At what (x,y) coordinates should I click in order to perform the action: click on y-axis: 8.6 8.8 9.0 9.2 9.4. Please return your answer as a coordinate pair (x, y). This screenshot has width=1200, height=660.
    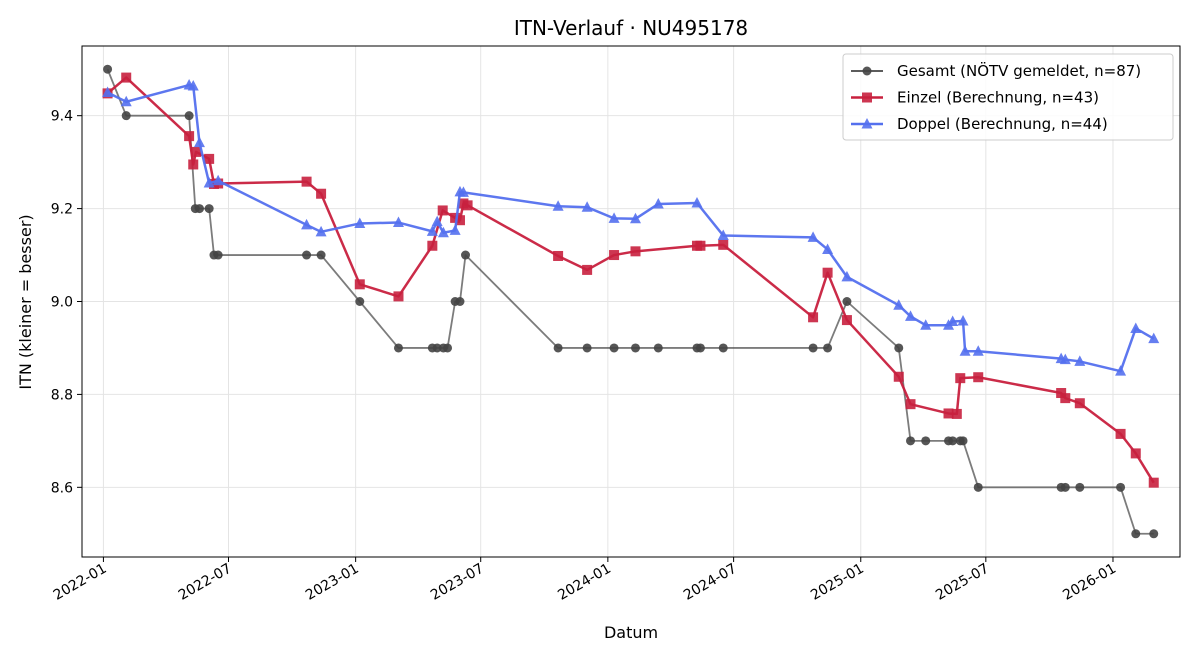
    Looking at the image, I should click on (66, 302).